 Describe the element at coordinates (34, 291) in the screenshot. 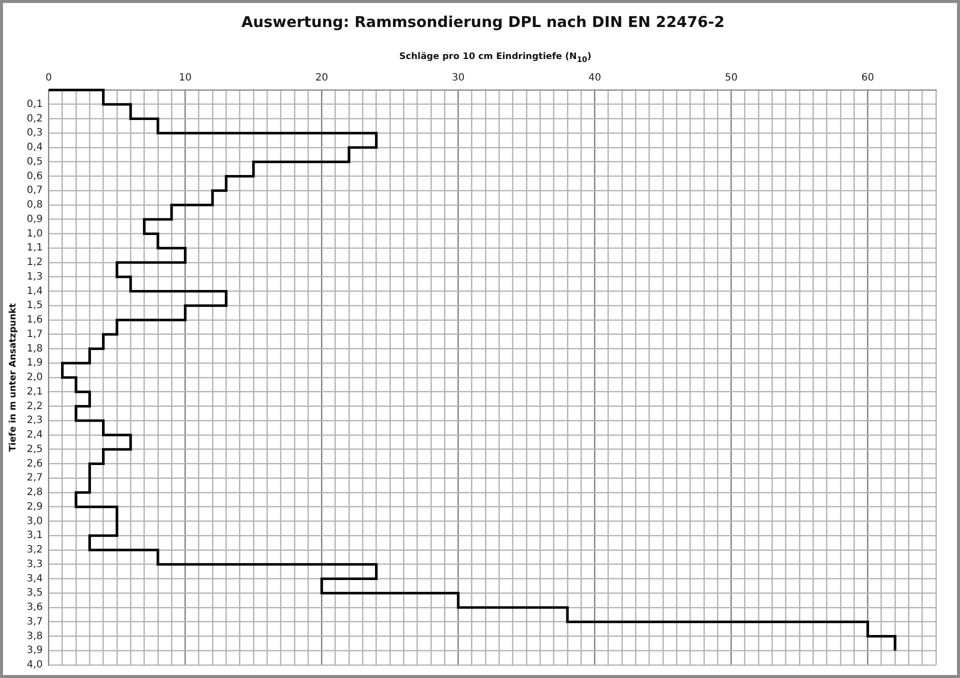

I see `y-tick-label: 1,4` at that location.